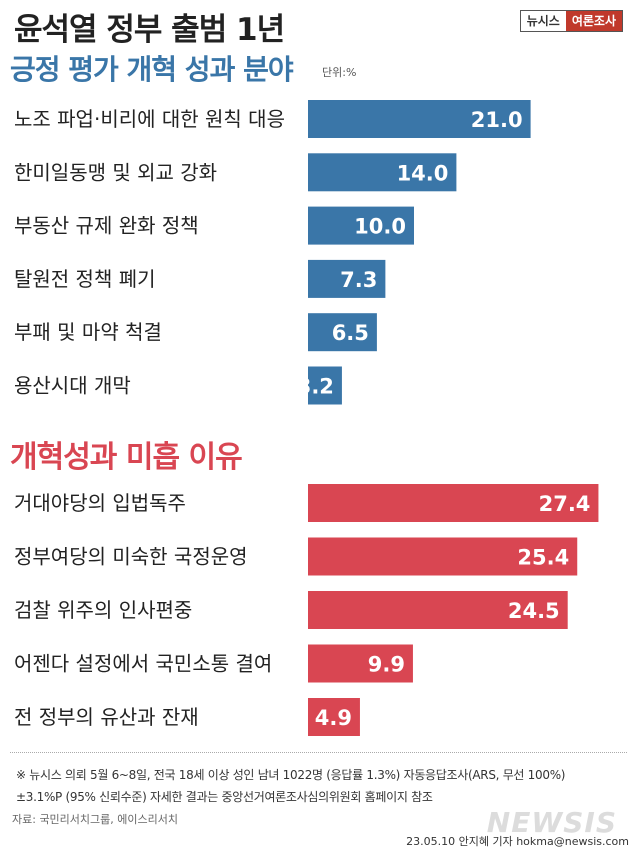 The height and width of the screenshot is (852, 637). I want to click on brand-logo: 뉴시스 여론조사, so click(571, 21).